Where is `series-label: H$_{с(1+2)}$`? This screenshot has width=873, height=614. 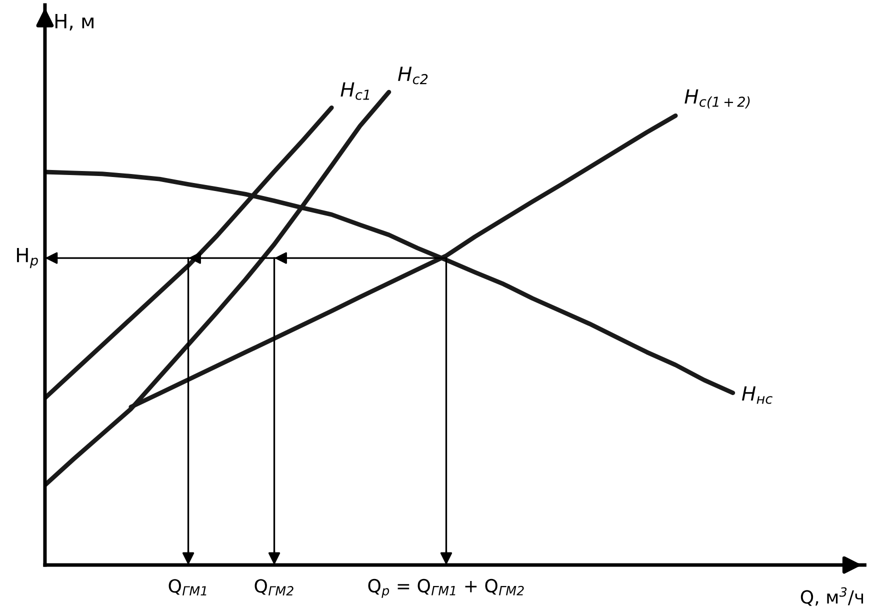 series-label: H$_{с(1+2)}$ is located at coordinates (717, 99).